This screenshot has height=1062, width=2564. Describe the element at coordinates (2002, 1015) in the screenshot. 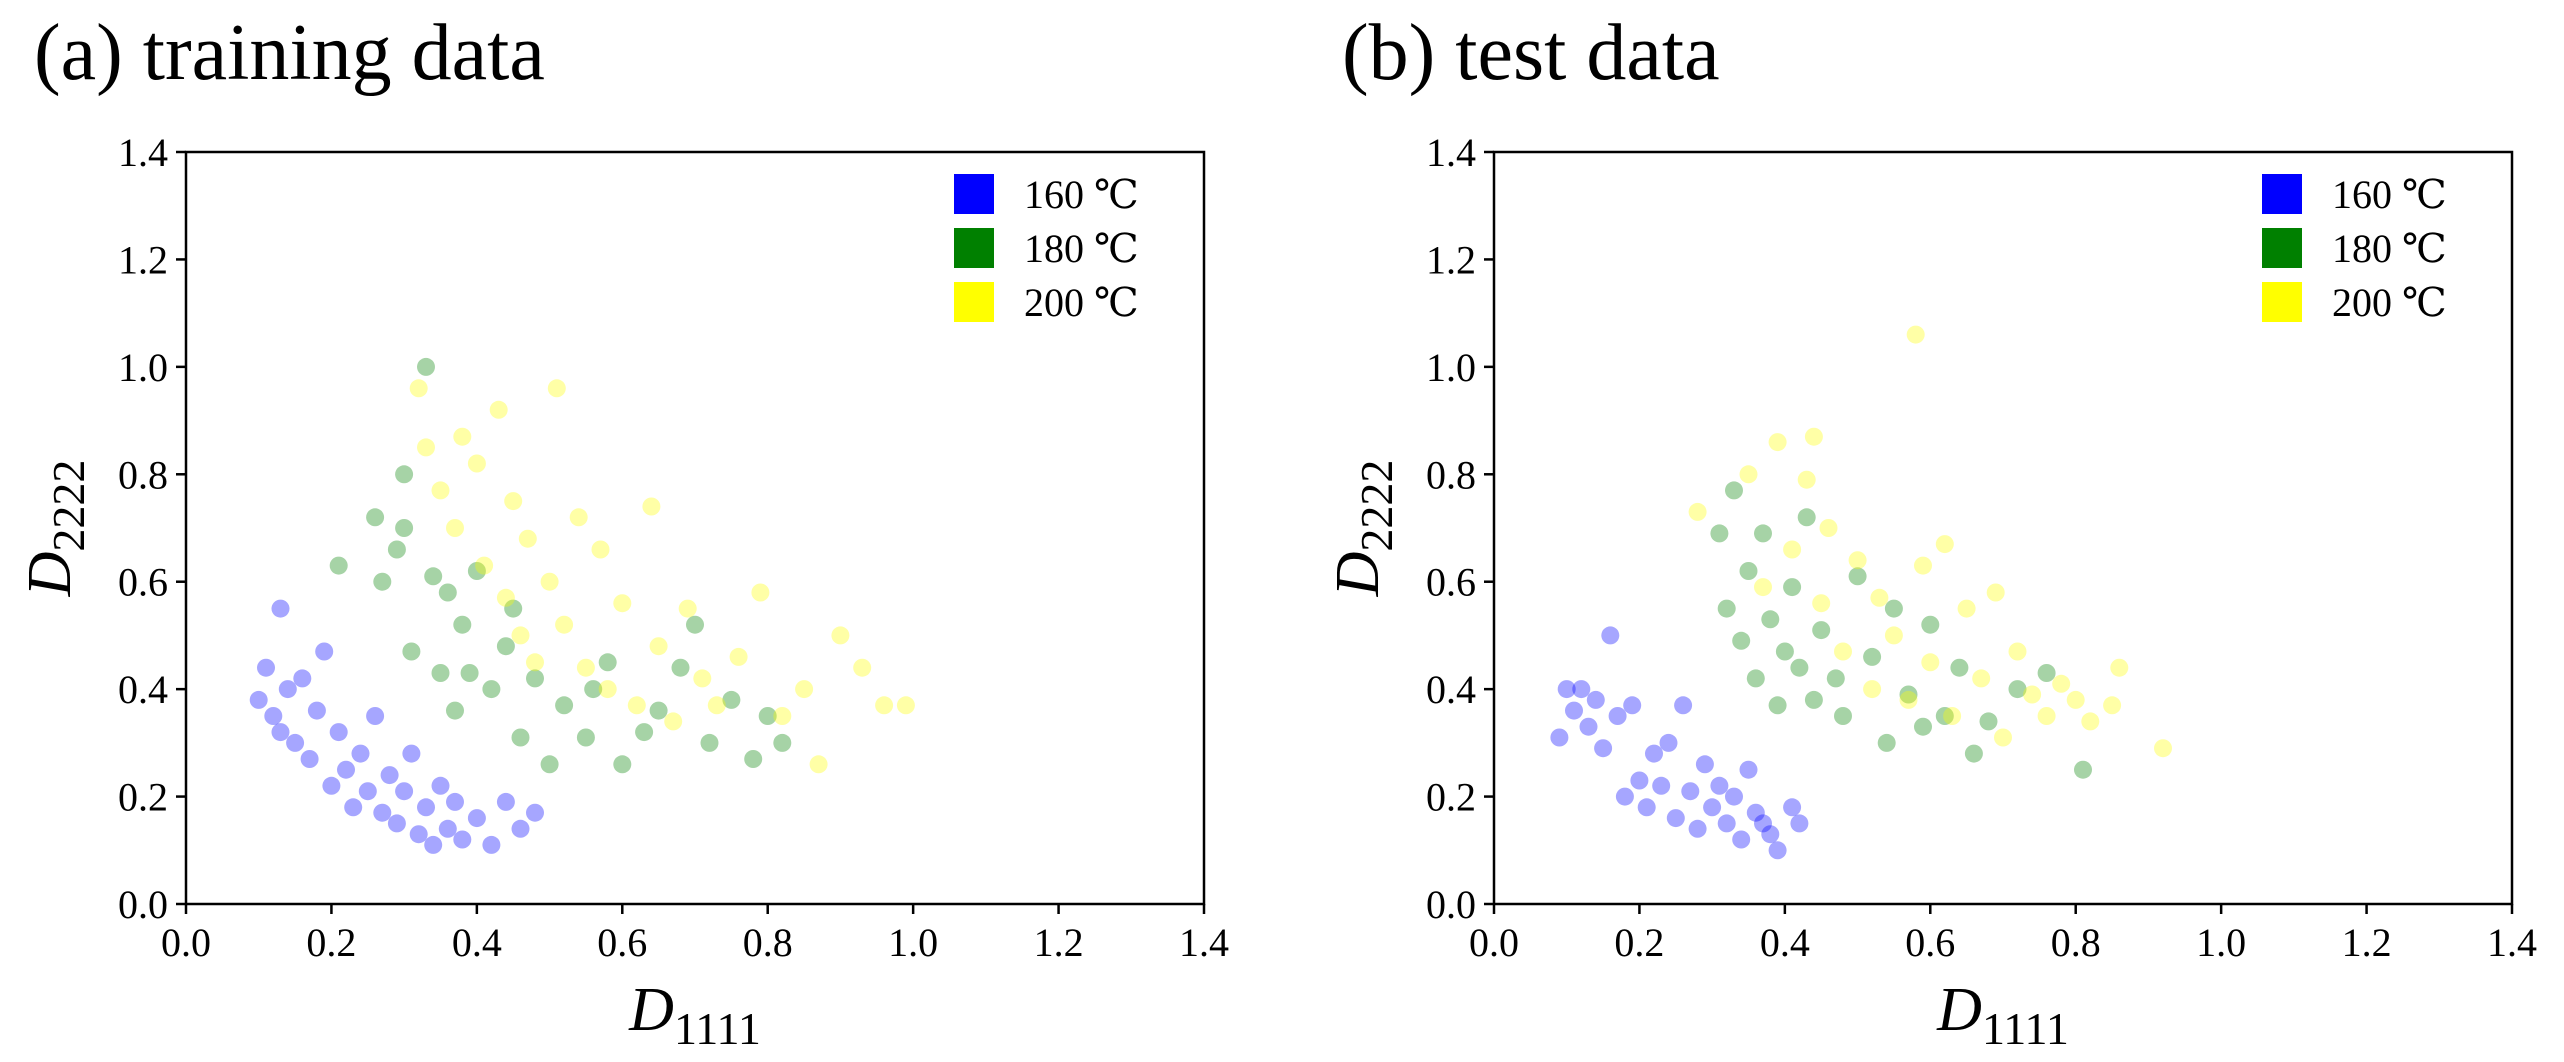

I see `x-axis-label: D1111` at that location.